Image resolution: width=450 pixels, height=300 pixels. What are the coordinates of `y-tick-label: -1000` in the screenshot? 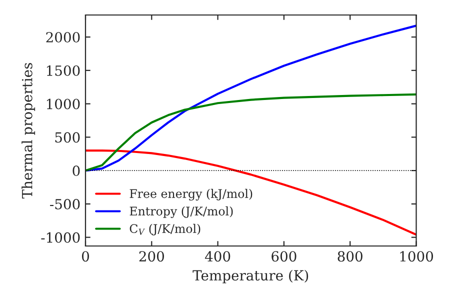 It's located at (60, 237).